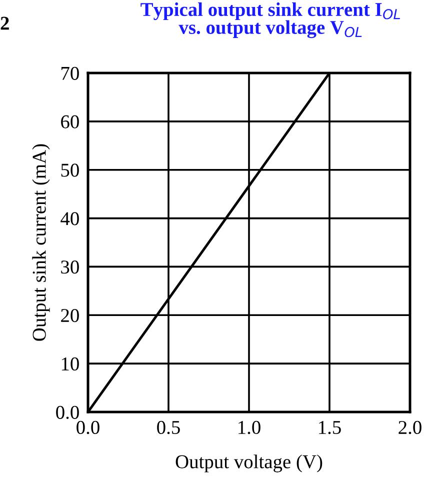 This screenshot has height=483, width=430. Describe the element at coordinates (168, 427) in the screenshot. I see `x-tick-label: 0.5` at that location.